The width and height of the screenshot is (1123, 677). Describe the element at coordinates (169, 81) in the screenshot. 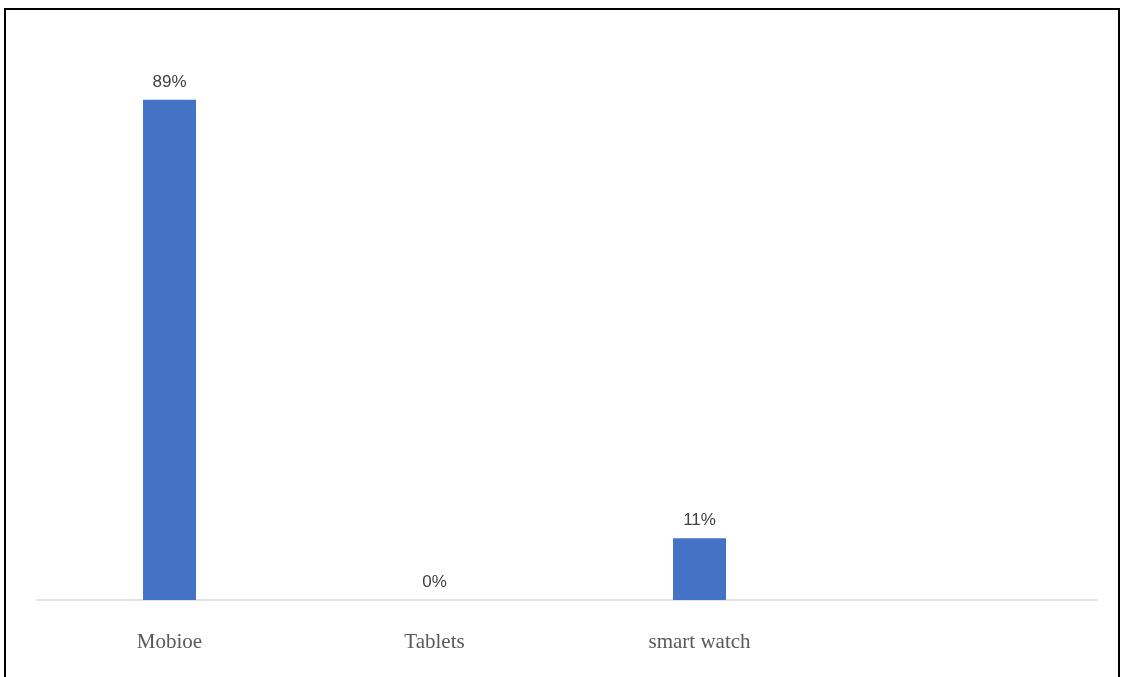

I see `data-label: 89%` at that location.